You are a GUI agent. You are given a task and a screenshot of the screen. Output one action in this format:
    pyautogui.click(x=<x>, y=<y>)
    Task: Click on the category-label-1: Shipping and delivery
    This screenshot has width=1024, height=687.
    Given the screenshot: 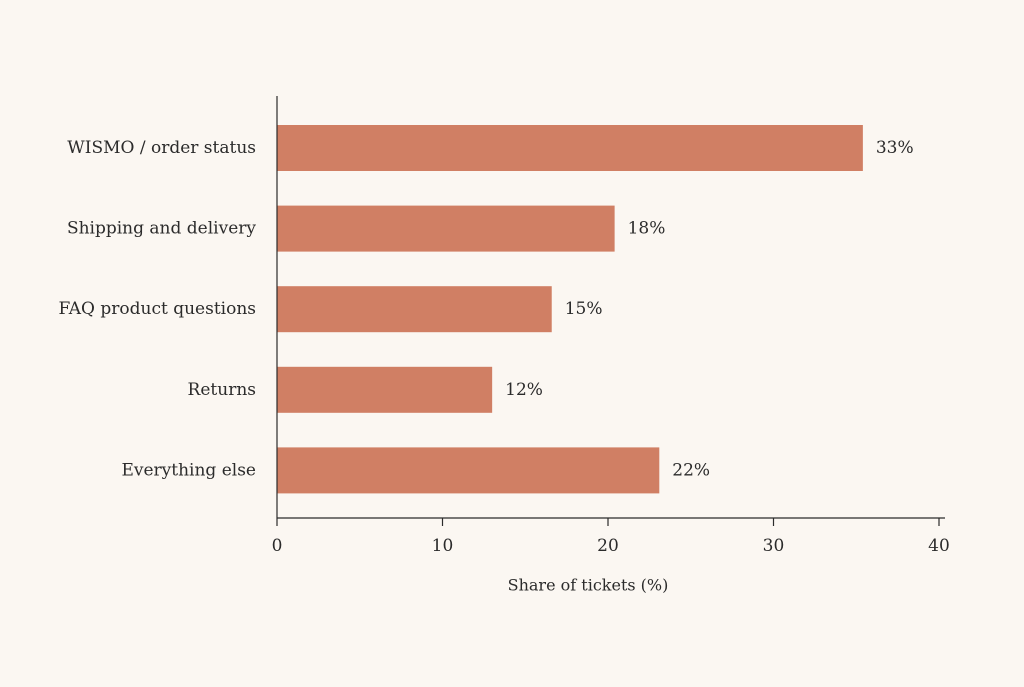 What is the action you would take?
    pyautogui.click(x=161, y=229)
    